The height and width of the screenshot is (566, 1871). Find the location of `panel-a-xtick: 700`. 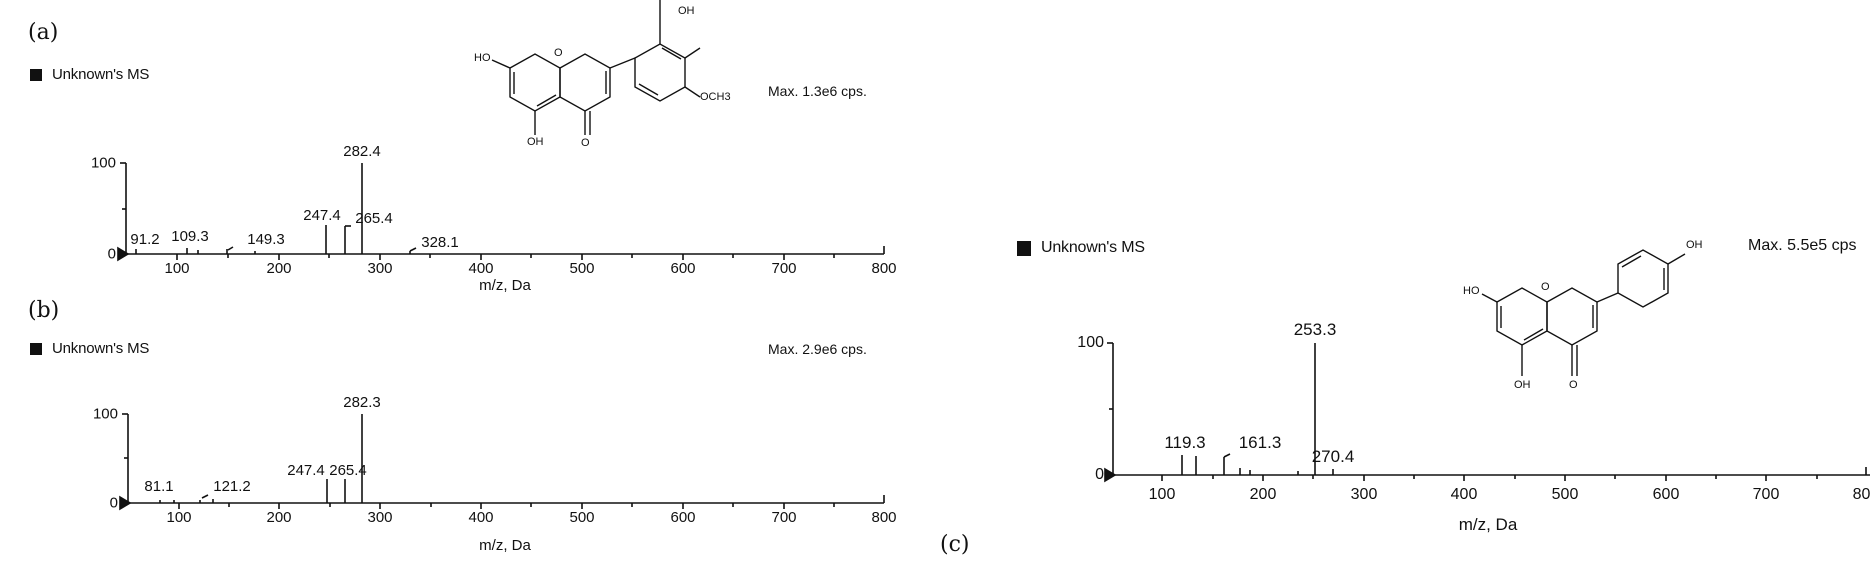

panel-a-xtick: 700 is located at coordinates (784, 268).